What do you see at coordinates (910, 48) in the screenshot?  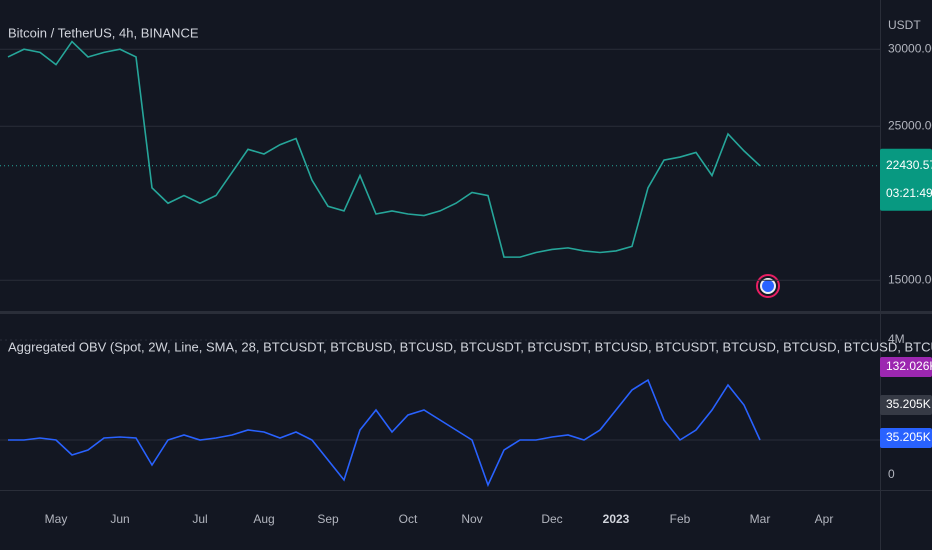 I see `y-tick-label: 30000.00` at bounding box center [910, 48].